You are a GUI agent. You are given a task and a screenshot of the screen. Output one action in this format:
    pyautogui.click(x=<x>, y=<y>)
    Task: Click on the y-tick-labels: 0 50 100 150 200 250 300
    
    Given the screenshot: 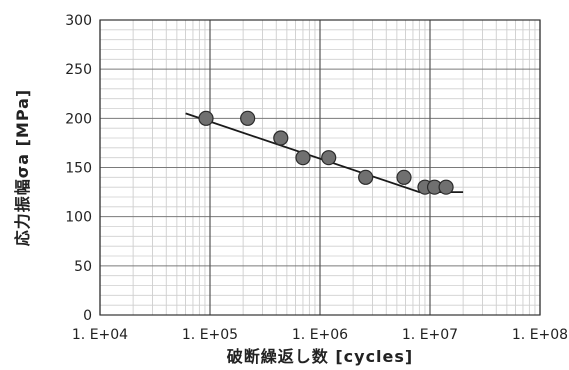 What is the action you would take?
    pyautogui.click(x=78, y=168)
    